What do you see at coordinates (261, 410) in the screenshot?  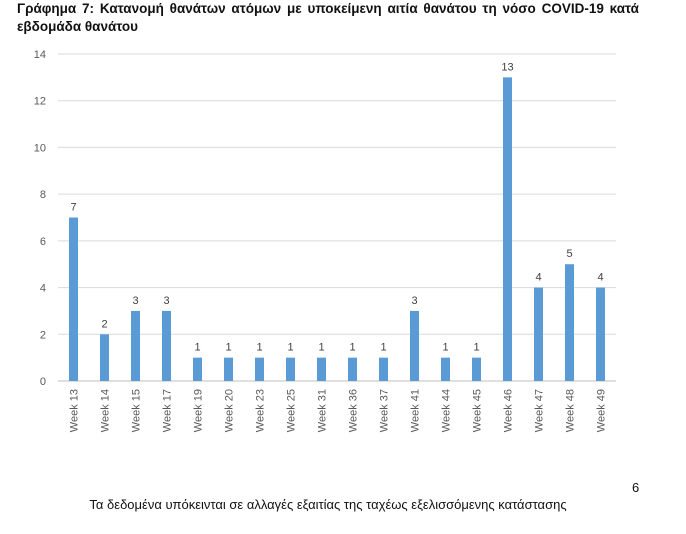 I see `x-tick-label: Week 23` at bounding box center [261, 410].